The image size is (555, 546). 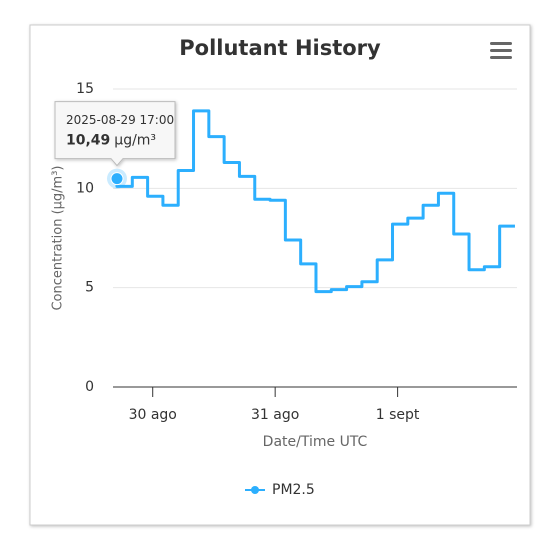 What do you see at coordinates (501, 50) in the screenshot?
I see `menu-button` at bounding box center [501, 50].